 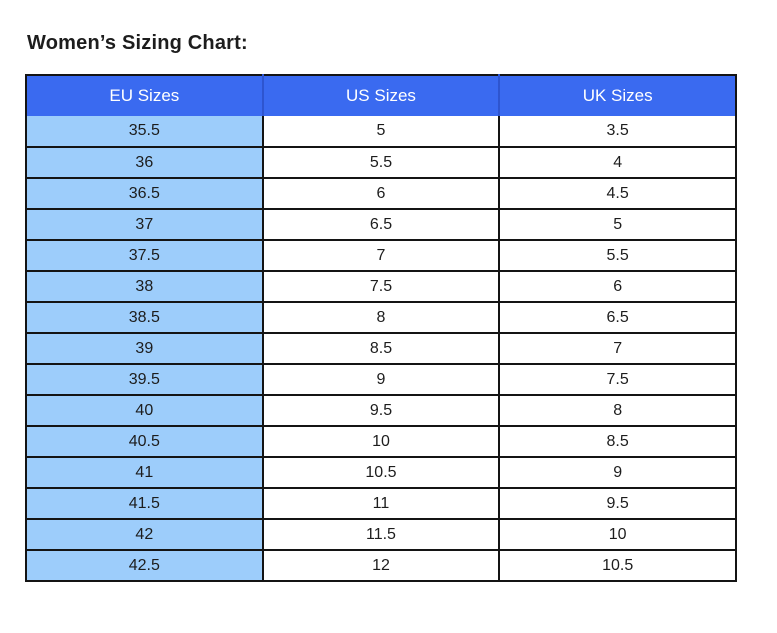 What do you see at coordinates (144, 162) in the screenshot?
I see `table-cell: 36` at bounding box center [144, 162].